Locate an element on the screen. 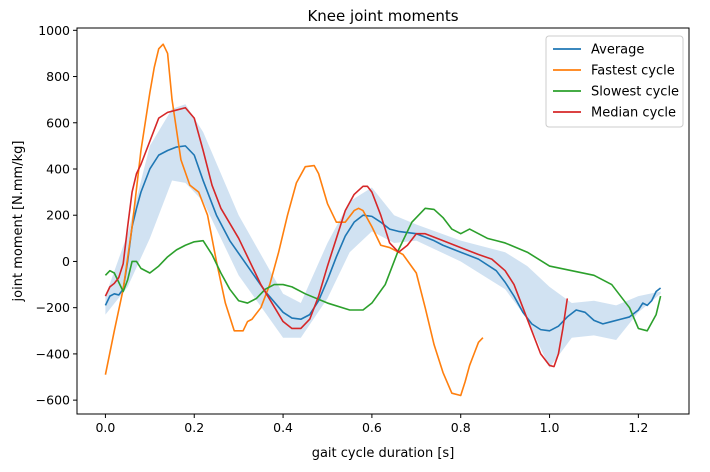  x-tick-label: 0.4 is located at coordinates (283, 427).